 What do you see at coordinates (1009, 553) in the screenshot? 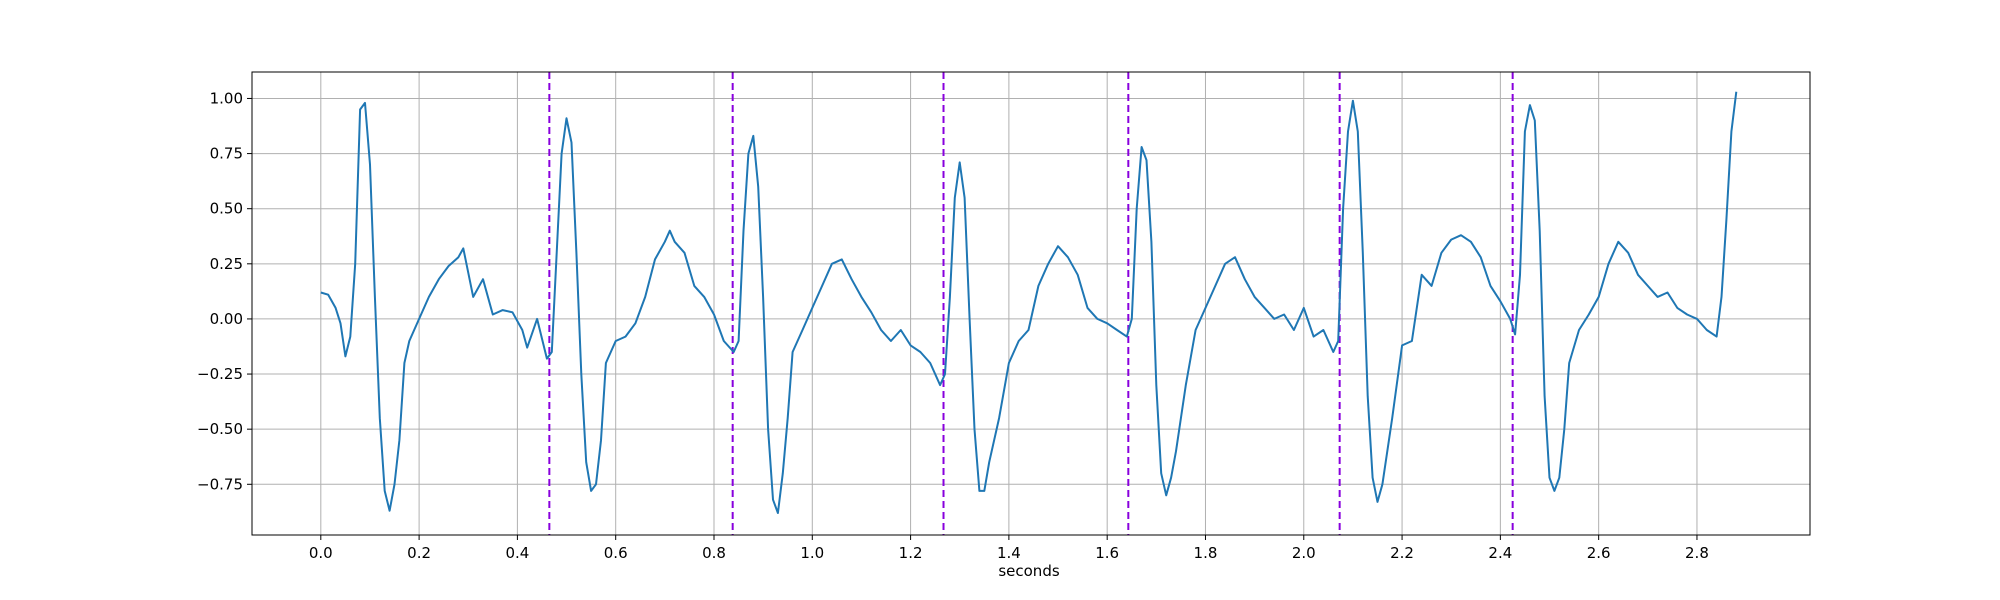
I see `x-tick-label: 1.4` at bounding box center [1009, 553].